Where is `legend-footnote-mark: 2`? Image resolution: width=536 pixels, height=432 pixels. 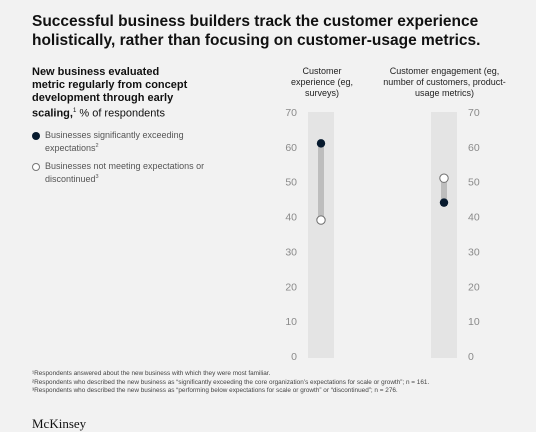 legend-footnote-mark: 2 is located at coordinates (97, 146).